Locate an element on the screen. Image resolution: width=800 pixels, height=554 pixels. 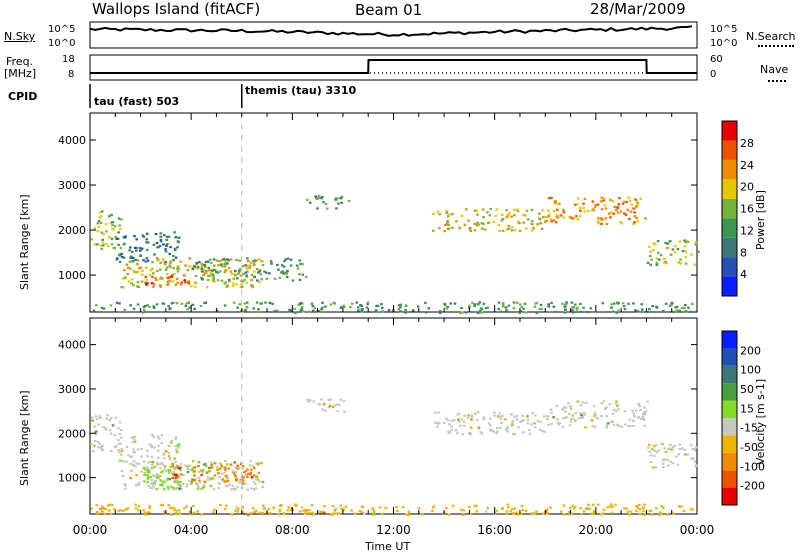
power-colorbar-frame is located at coordinates (729, 208).